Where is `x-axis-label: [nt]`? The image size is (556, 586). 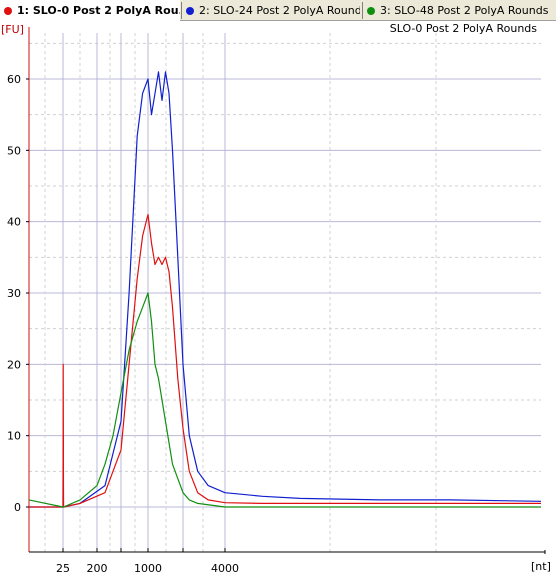
x-axis-label: [nt] is located at coordinates (541, 566).